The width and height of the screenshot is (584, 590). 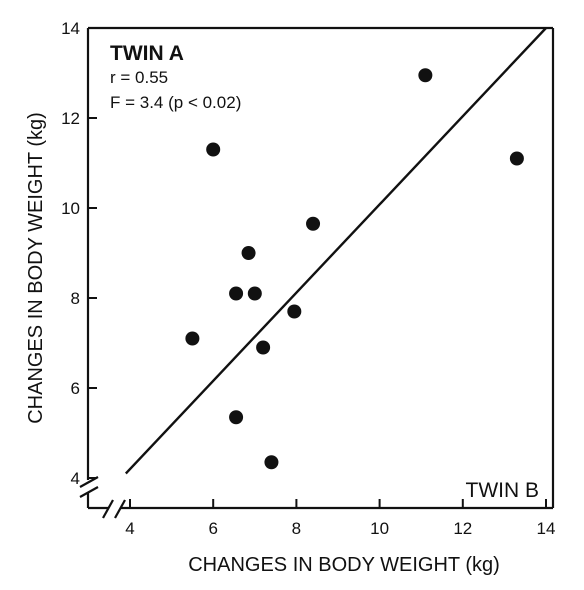 I want to click on y-axis-ticks: 4 6 8 10 12 14, so click(x=79, y=253).